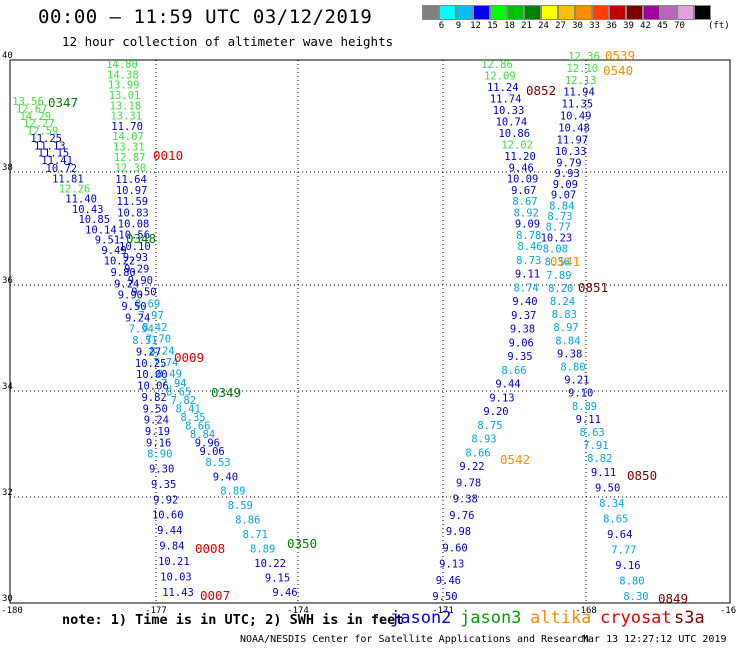 The width and height of the screenshot is (740, 650). I want to click on time-label: 0009, so click(189, 357).